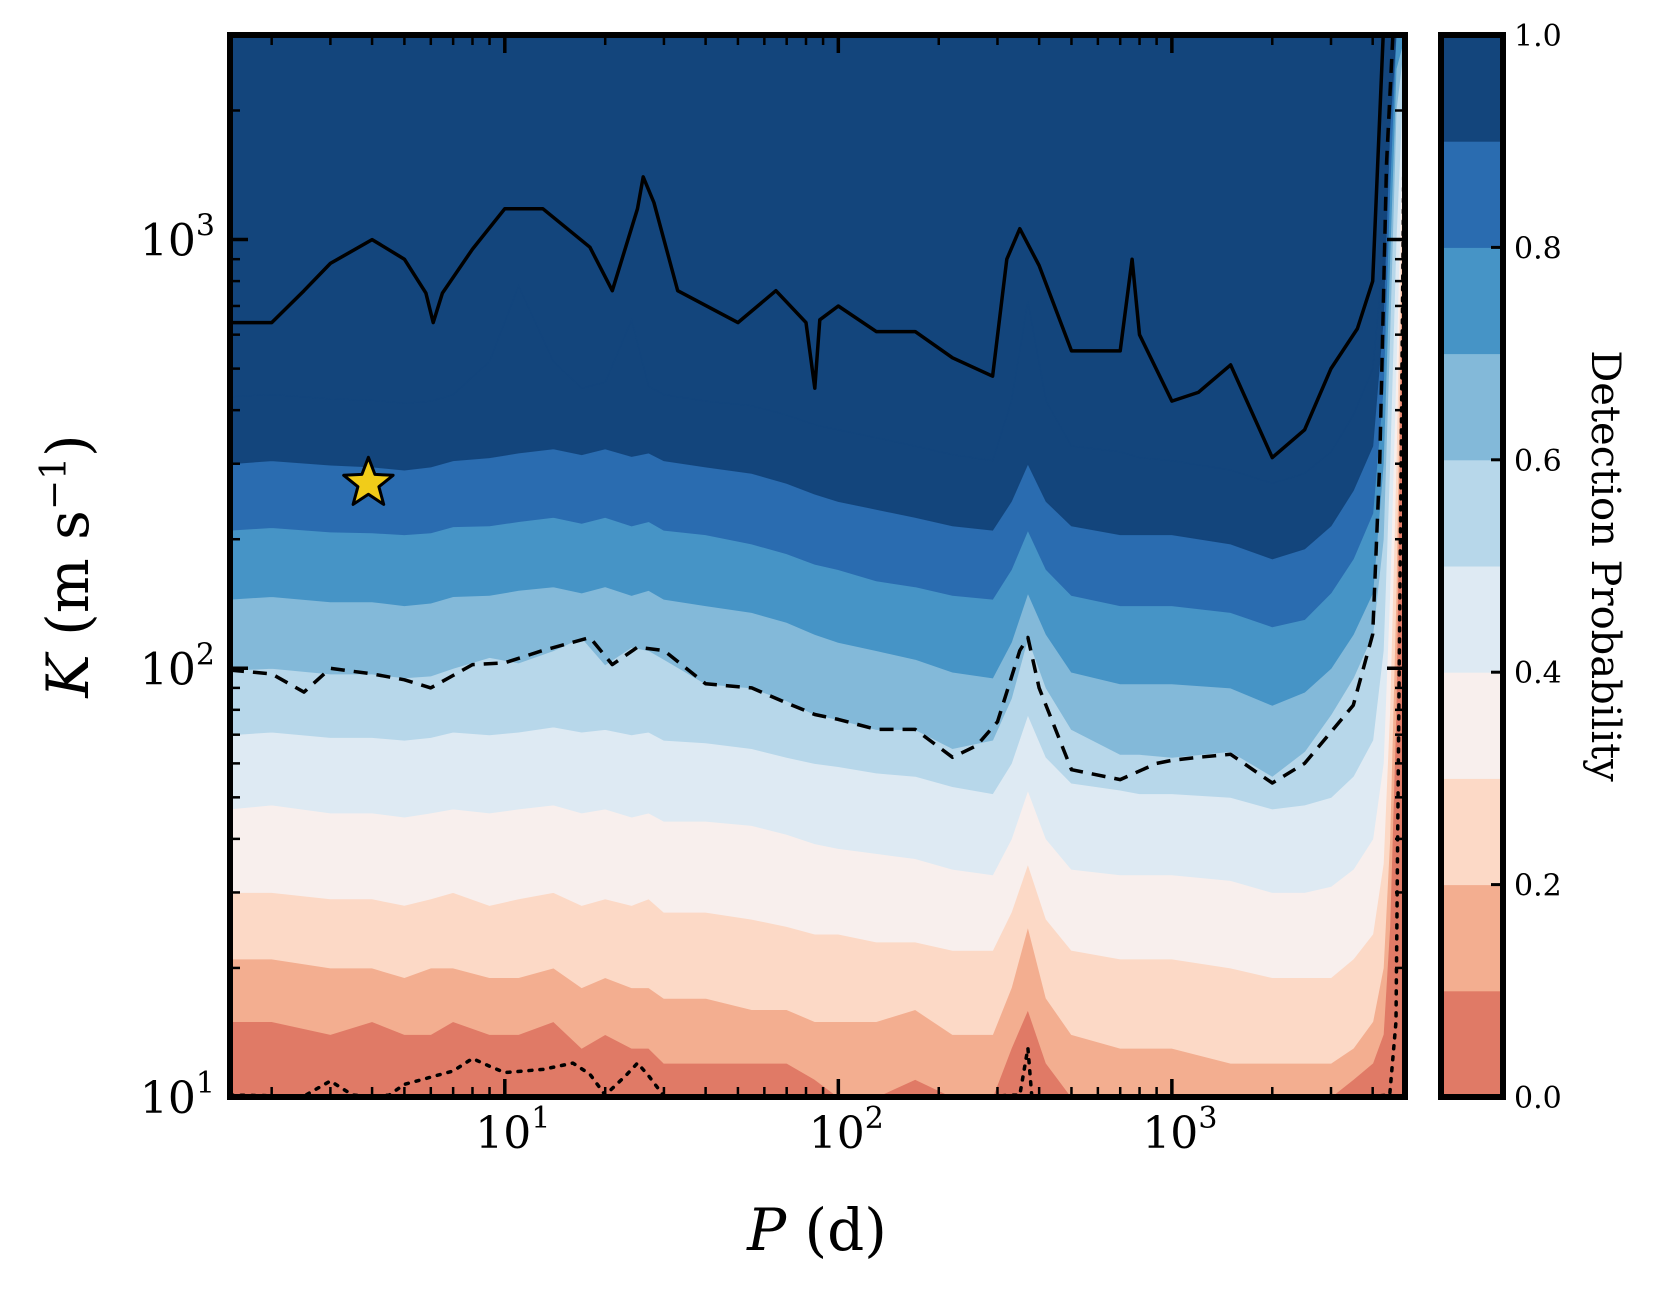  What do you see at coordinates (1538, 36) in the screenshot?
I see `colorbar-tick-label: 1.0` at bounding box center [1538, 36].